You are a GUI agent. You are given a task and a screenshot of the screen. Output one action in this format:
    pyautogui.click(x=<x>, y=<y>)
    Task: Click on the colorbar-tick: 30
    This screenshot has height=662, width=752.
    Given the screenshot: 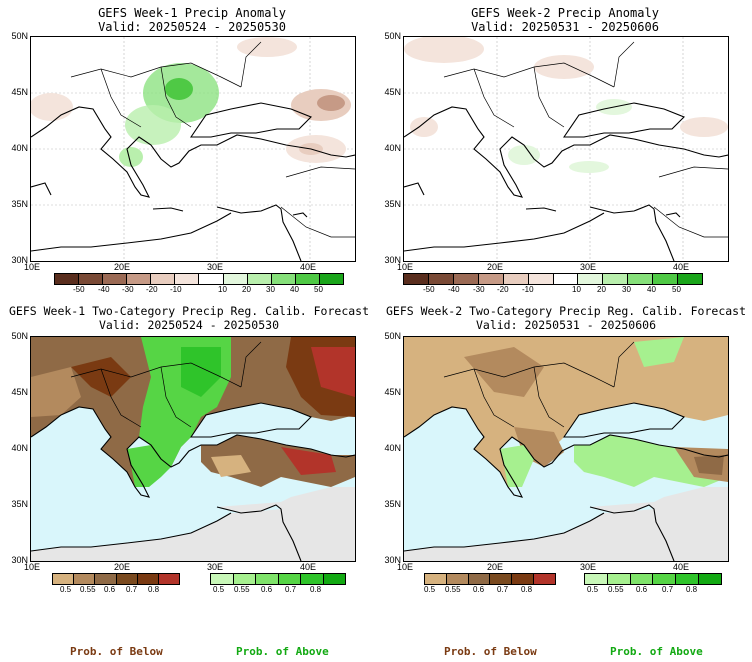 What is the action you would take?
    pyautogui.click(x=626, y=289)
    